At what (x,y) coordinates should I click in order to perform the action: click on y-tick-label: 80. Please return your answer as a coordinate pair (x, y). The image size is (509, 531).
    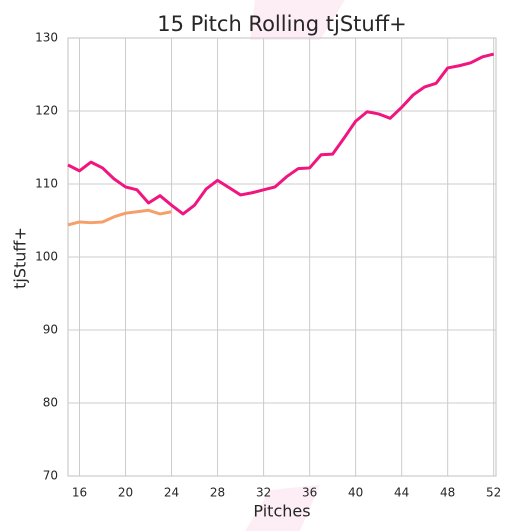
    Looking at the image, I should click on (50, 403).